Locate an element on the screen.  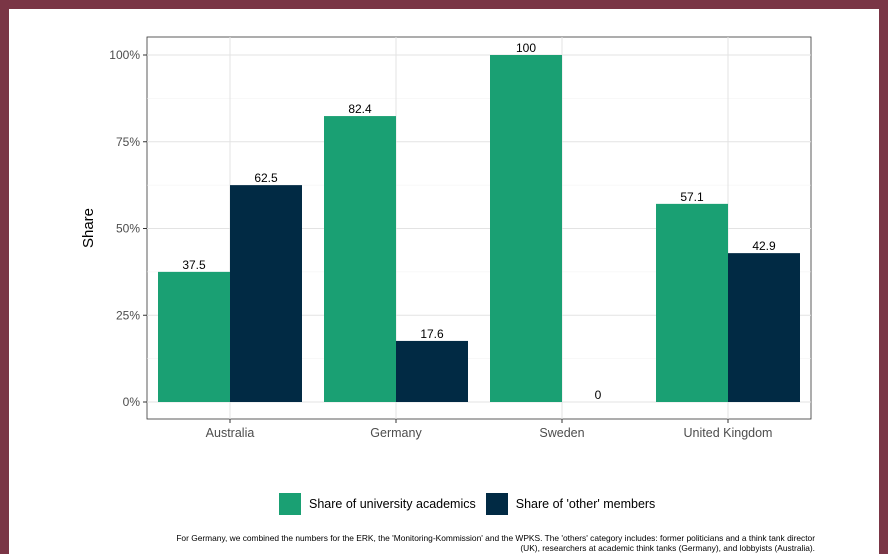
bar-value-label: 82.4 is located at coordinates (360, 109).